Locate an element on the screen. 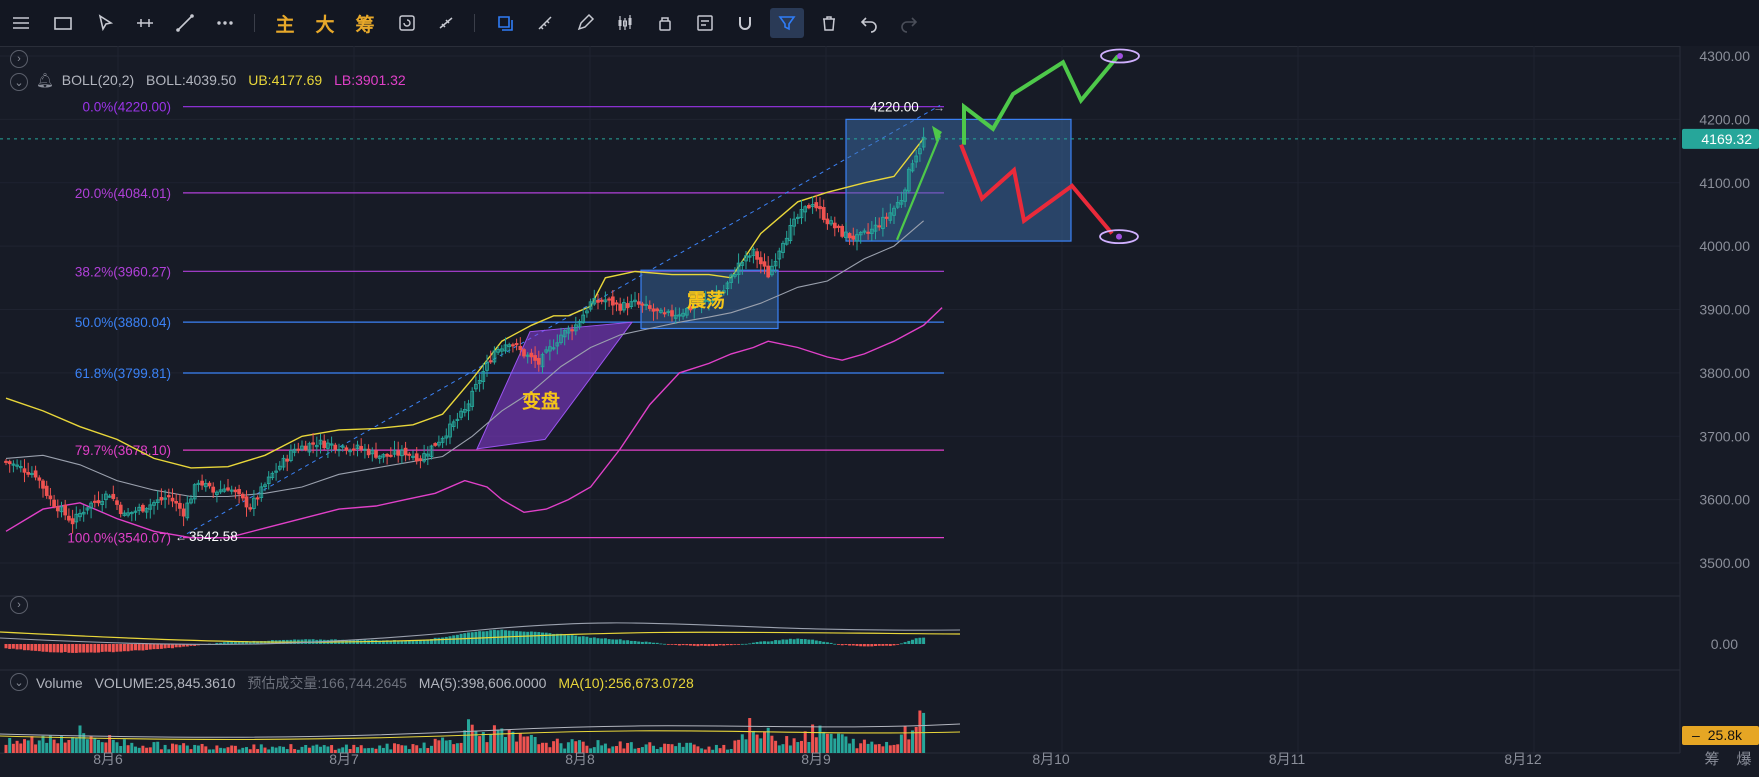 Image resolution: width=1759 pixels, height=777 pixels. main-chart-button: 主 is located at coordinates (285, 25).